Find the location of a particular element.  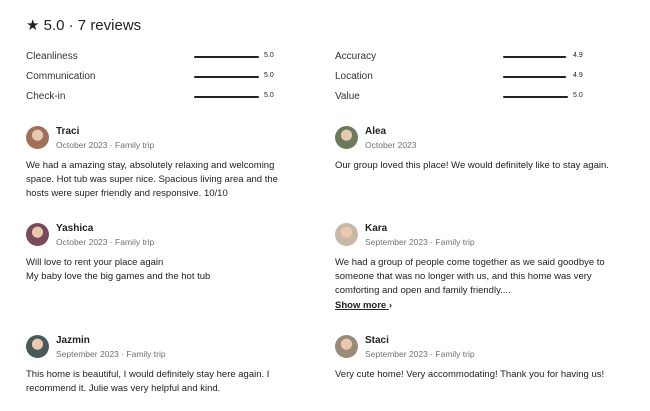

reviewer-name: Yashica is located at coordinates (75, 228).